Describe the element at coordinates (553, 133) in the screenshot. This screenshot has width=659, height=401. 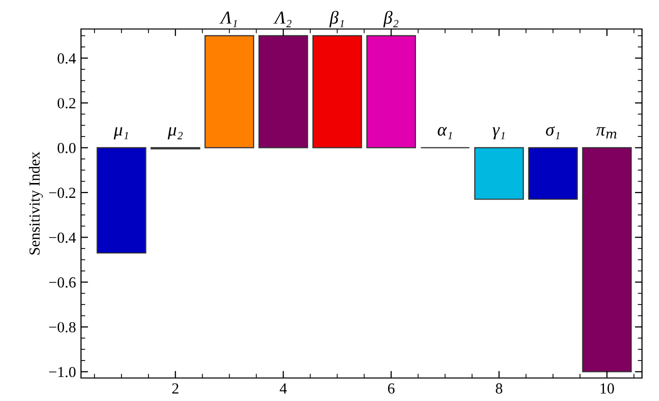
I see `annotation: σ₁` at that location.